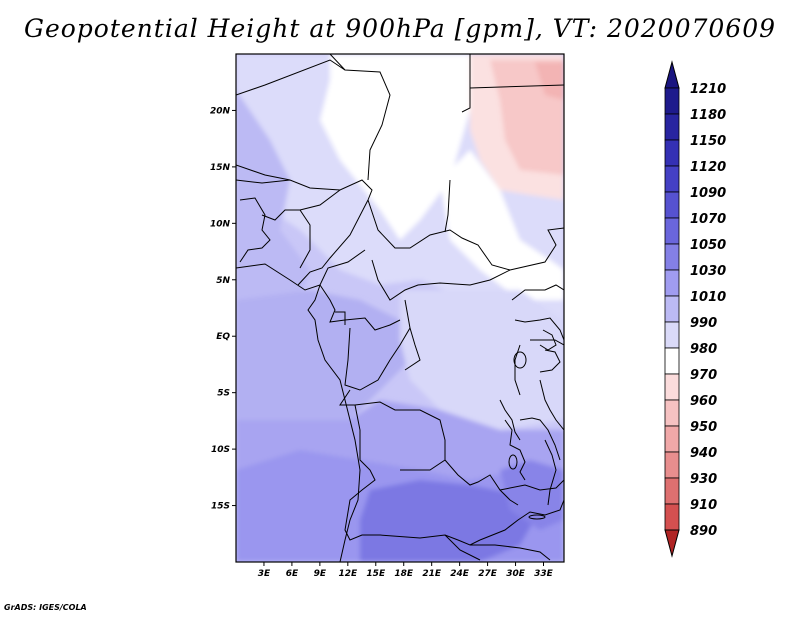  What do you see at coordinates (708, 193) in the screenshot?
I see `colorbar-label: 1090` at bounding box center [708, 193].